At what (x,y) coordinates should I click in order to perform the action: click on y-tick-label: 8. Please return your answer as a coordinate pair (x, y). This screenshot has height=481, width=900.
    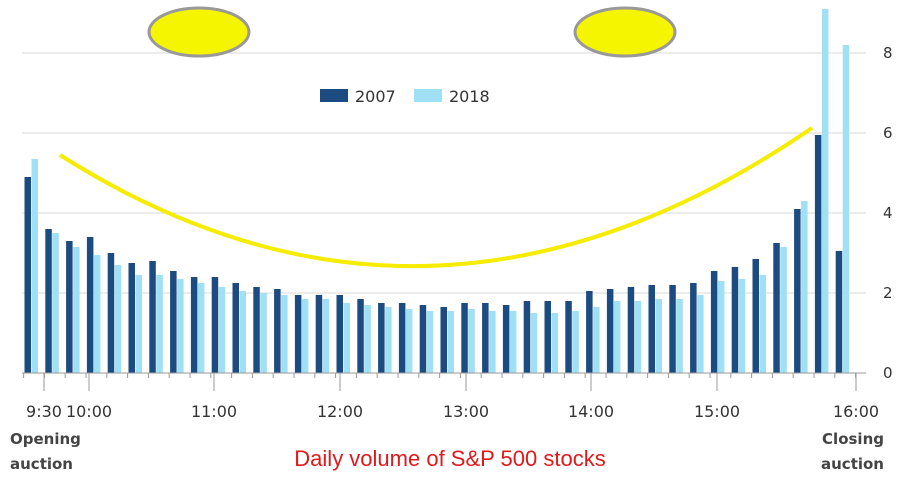
    Looking at the image, I should click on (888, 53).